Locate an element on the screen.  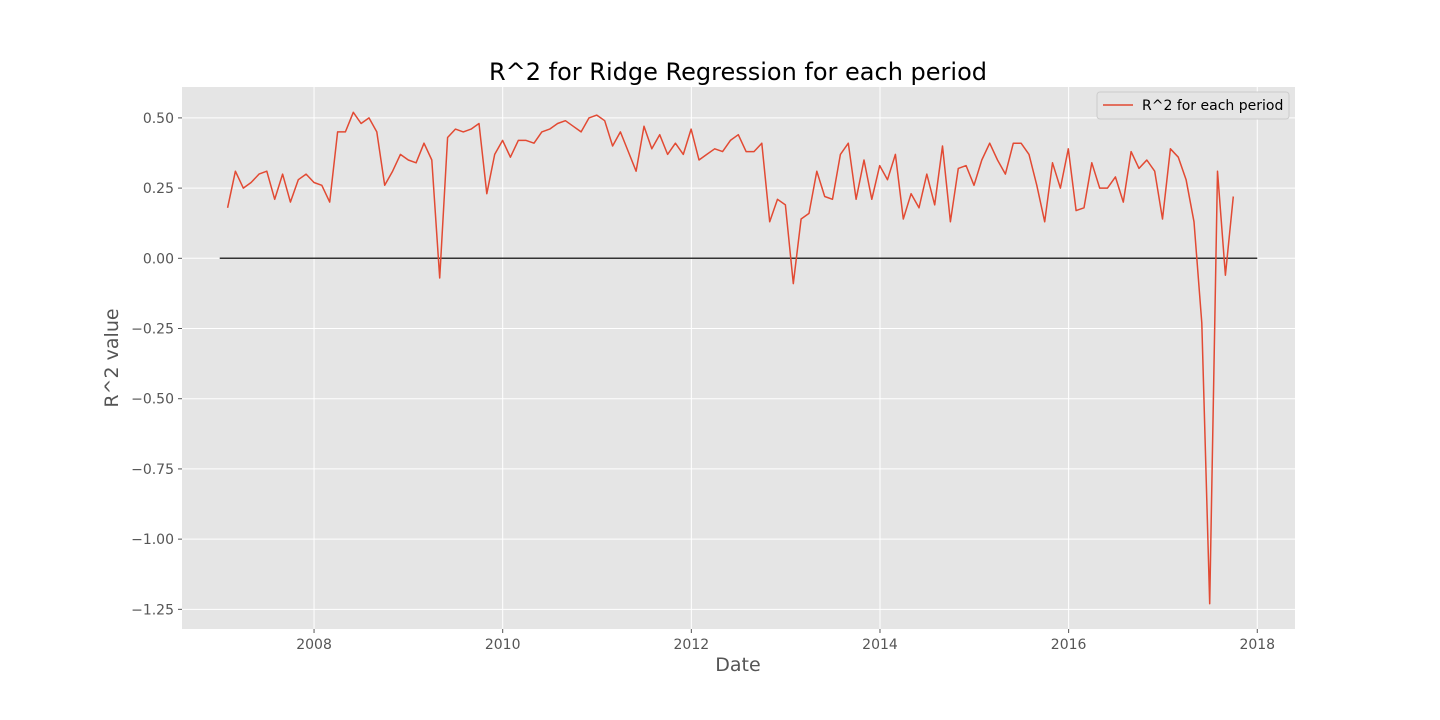
x-tick-label: 2008 is located at coordinates (314, 645).